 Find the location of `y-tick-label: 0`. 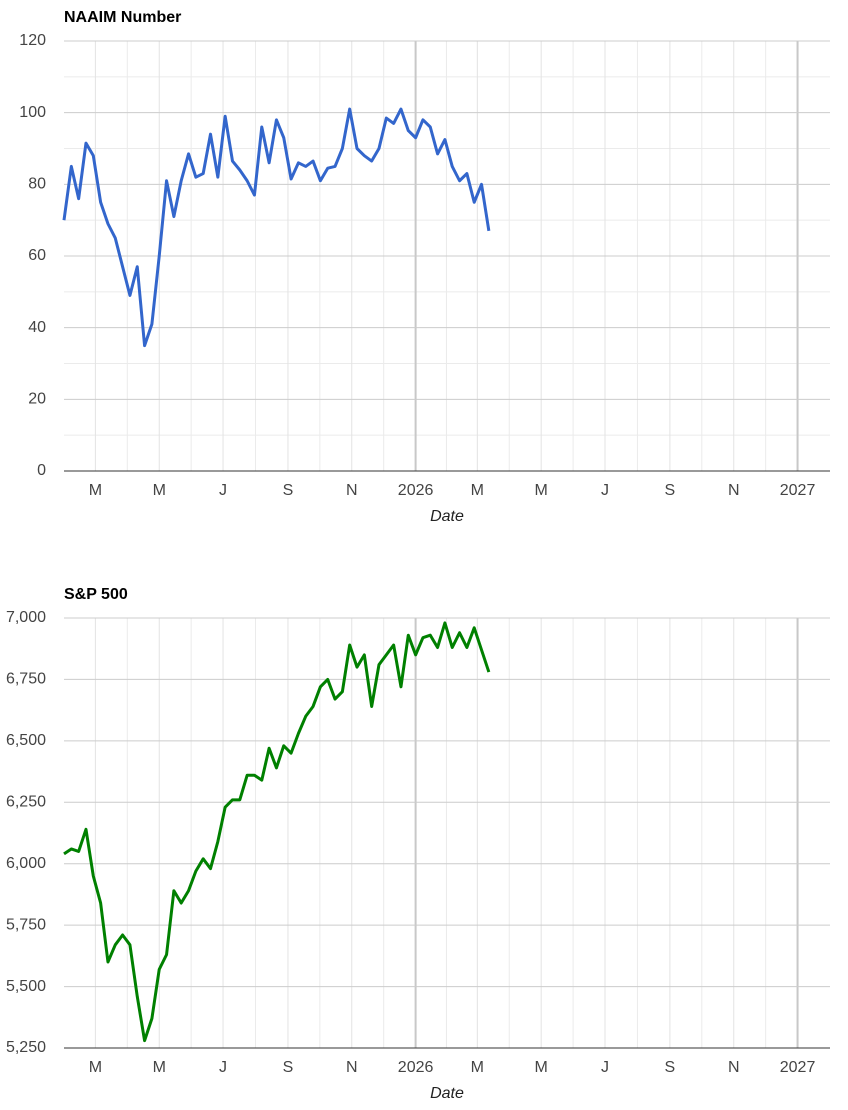

y-tick-label: 0 is located at coordinates (41, 470).